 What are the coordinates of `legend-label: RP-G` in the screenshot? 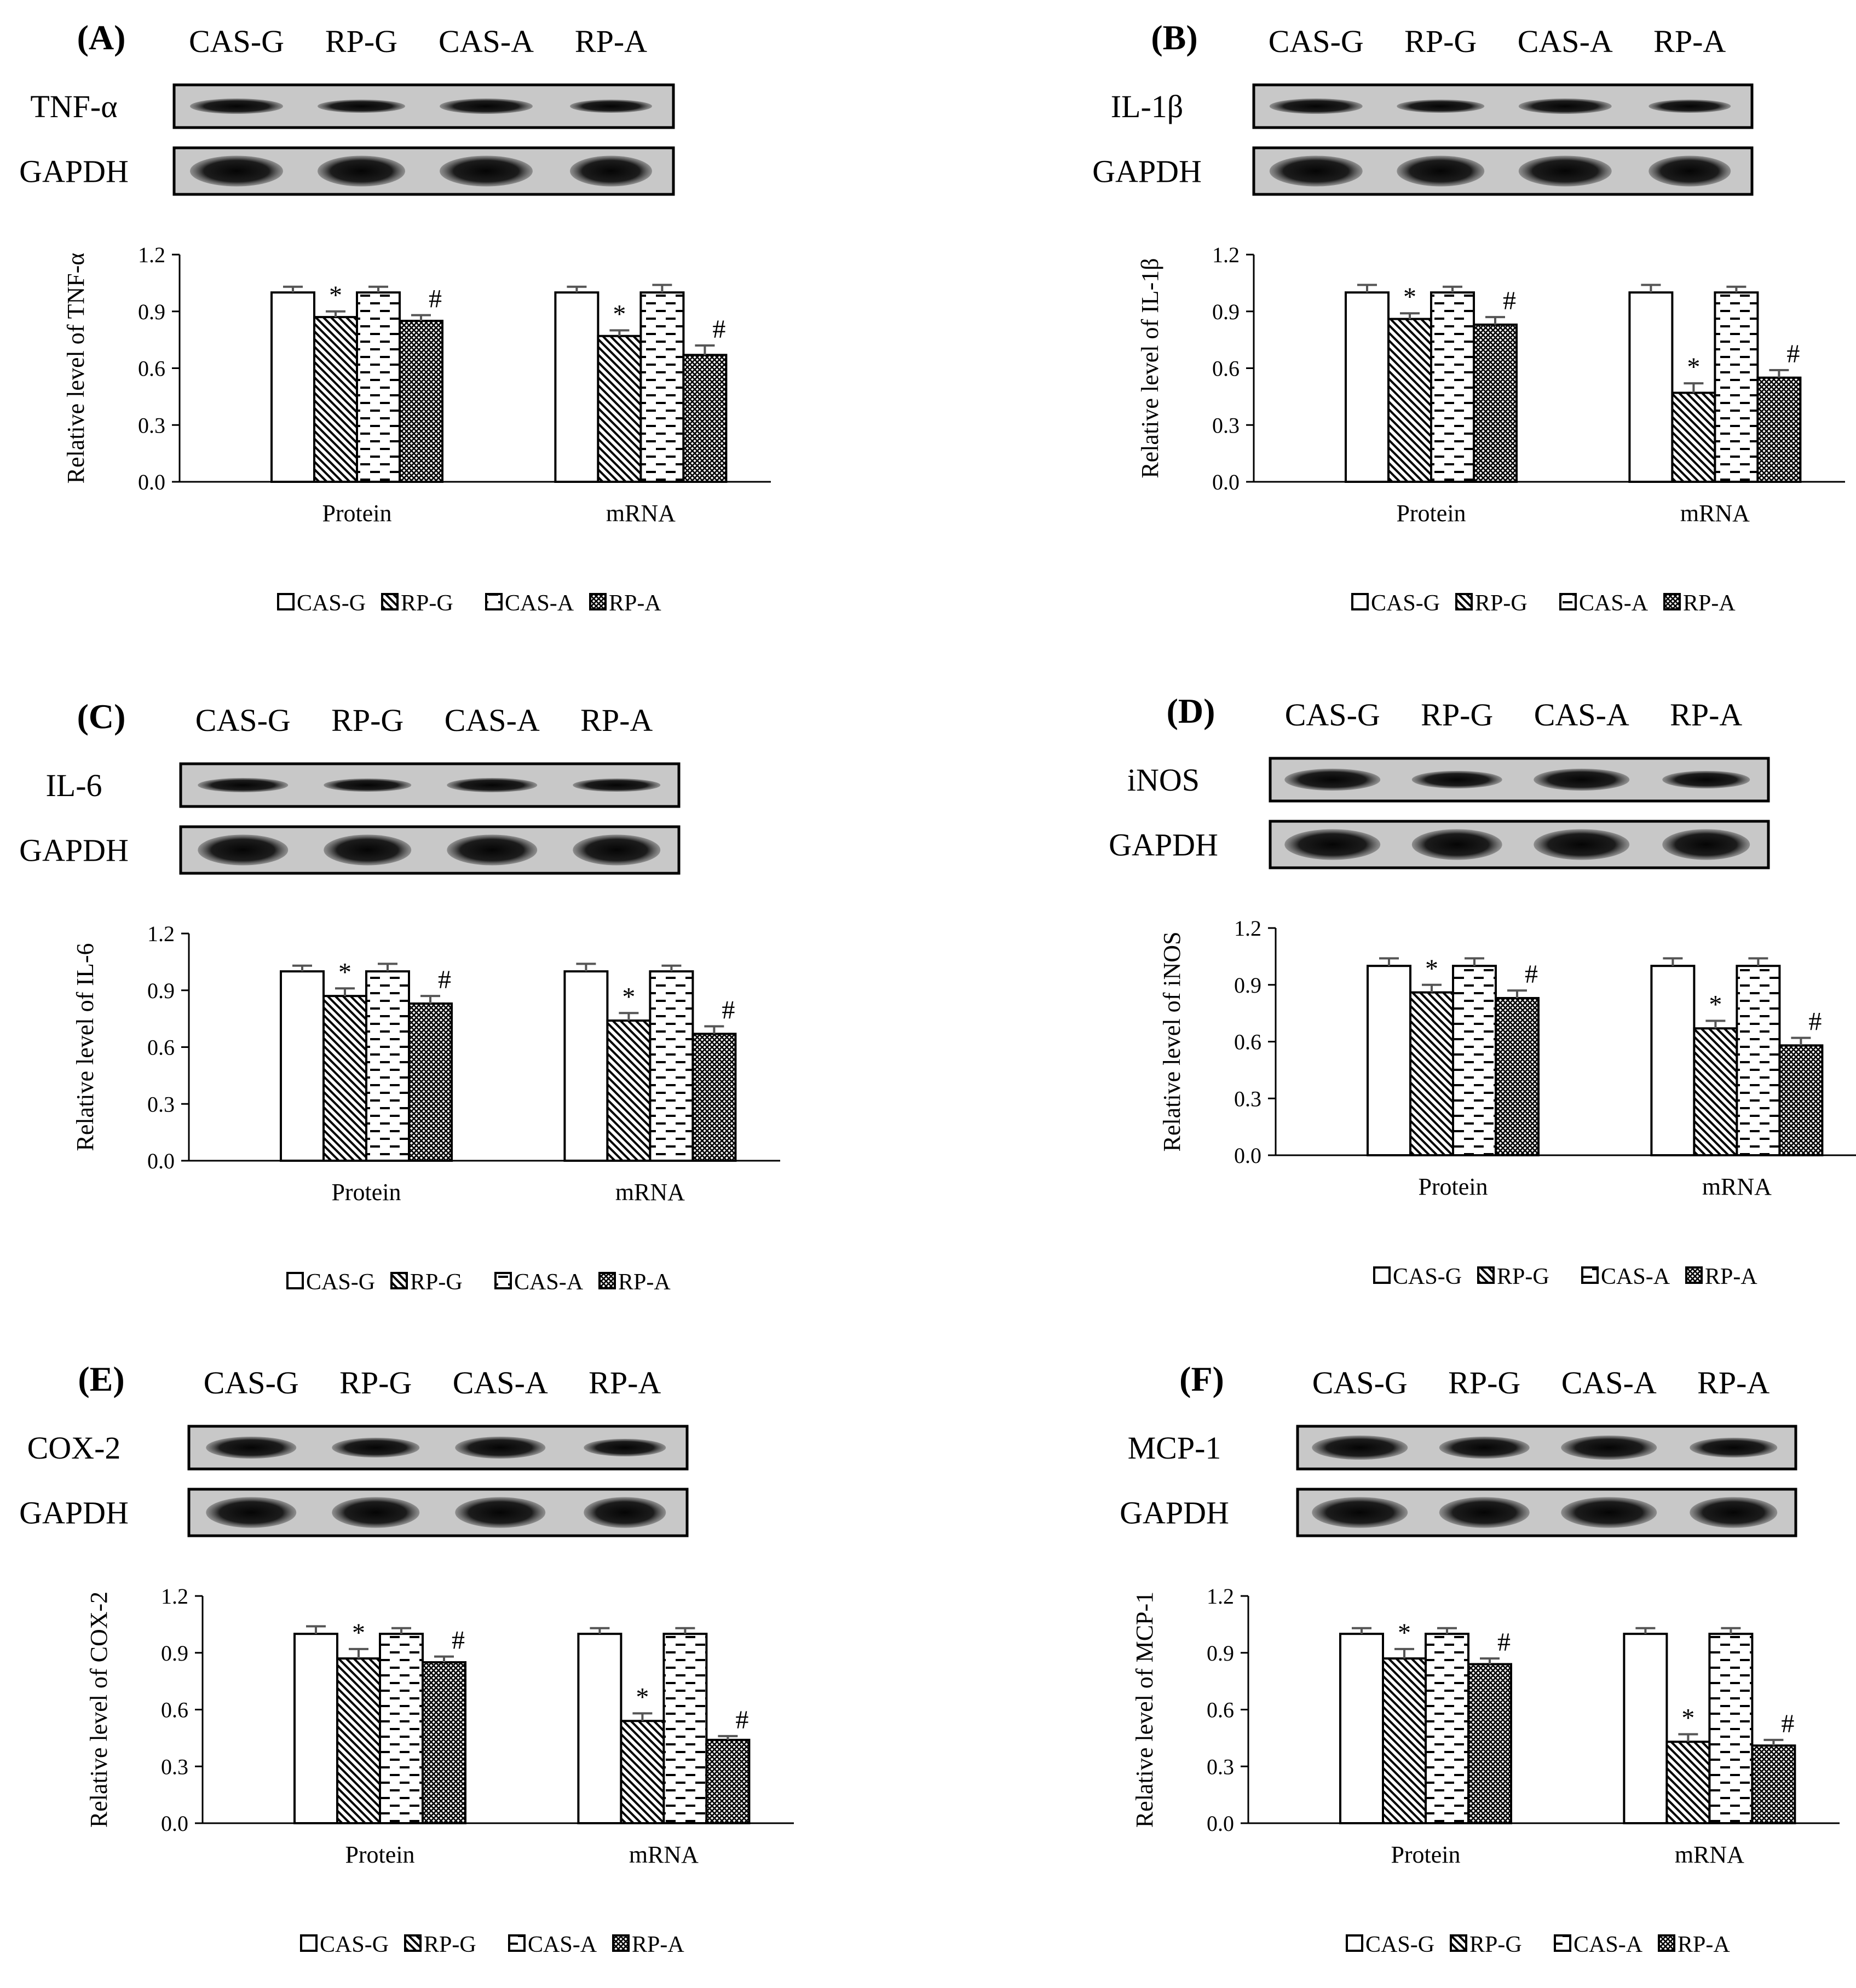 It's located at (427, 603).